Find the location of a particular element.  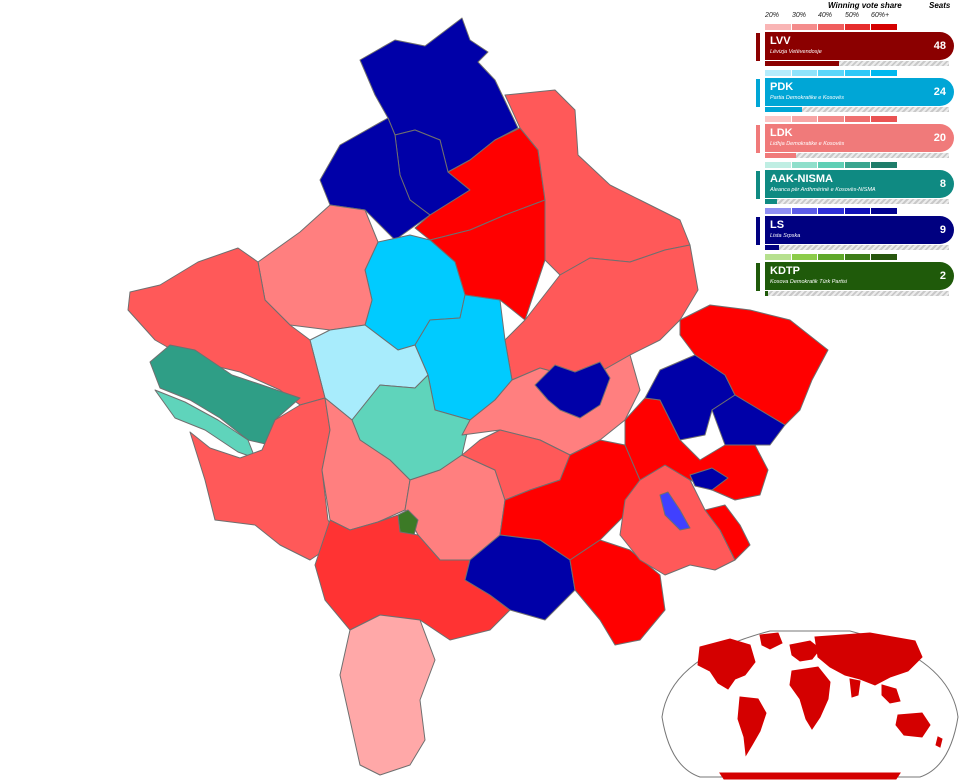

party-full-name: Lidhja Demokratike e Kosovës is located at coordinates (807, 144).